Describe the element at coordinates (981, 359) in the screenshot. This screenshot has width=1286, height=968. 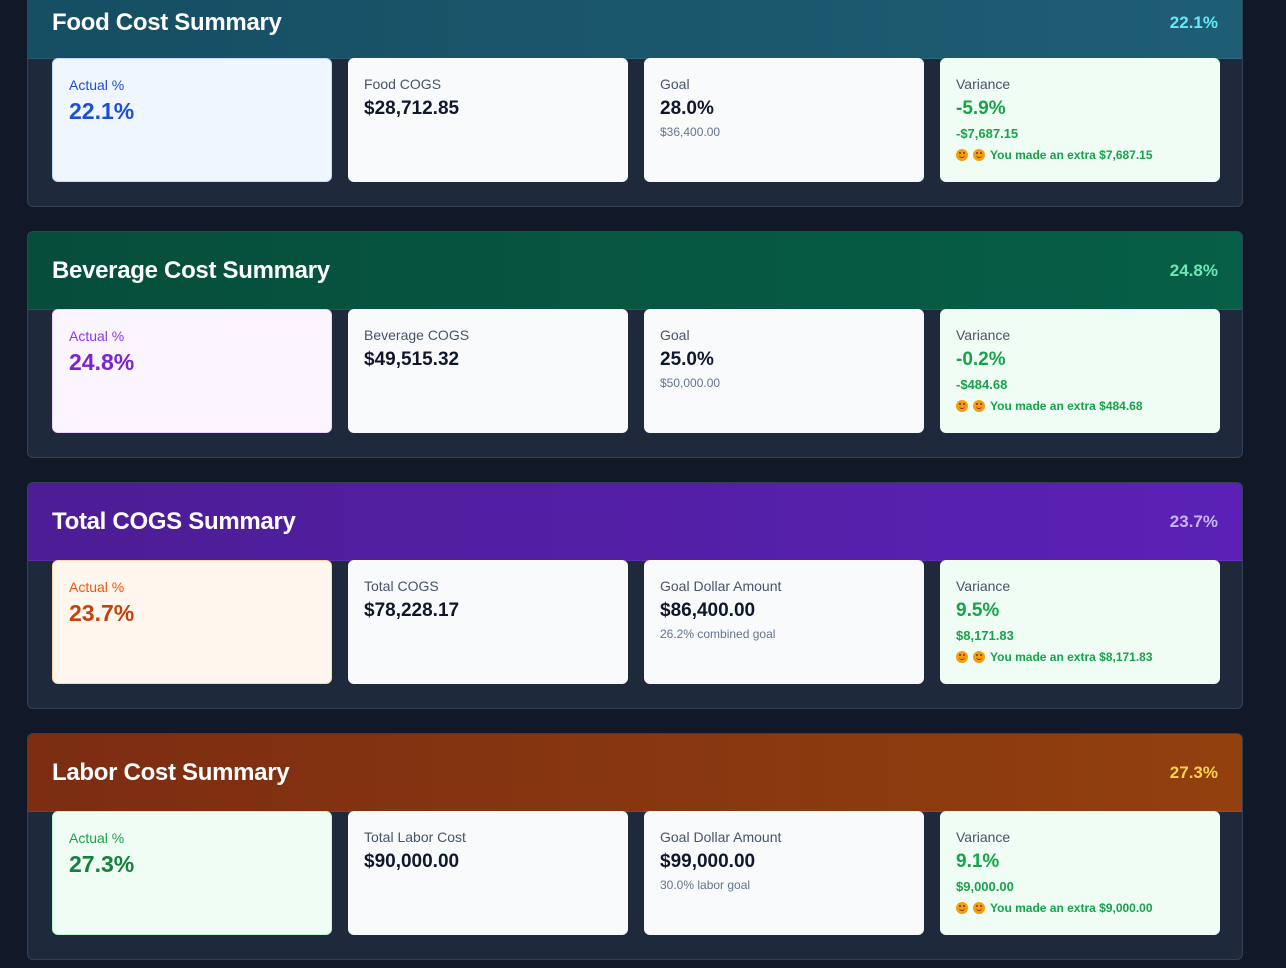
I see `variance-value: -0.2%` at that location.